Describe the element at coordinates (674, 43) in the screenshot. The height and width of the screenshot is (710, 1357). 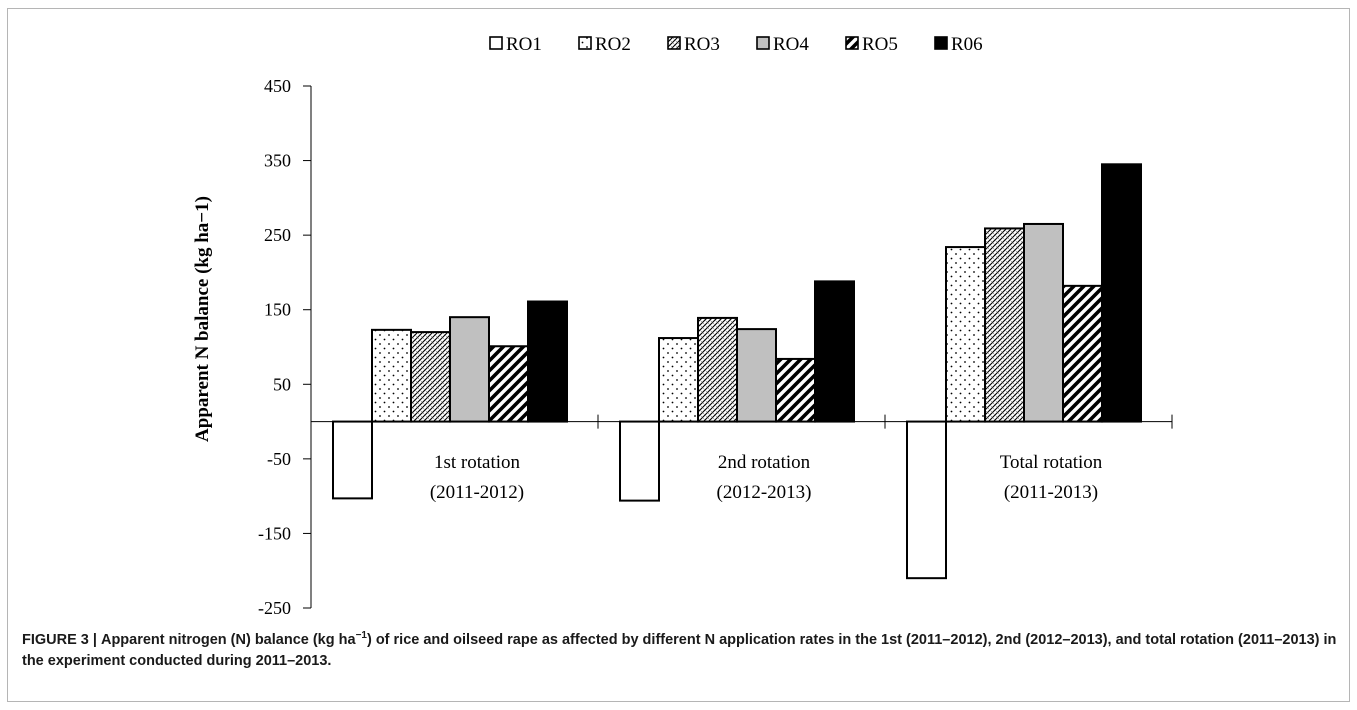
I see `legend-swatch-ro3` at that location.